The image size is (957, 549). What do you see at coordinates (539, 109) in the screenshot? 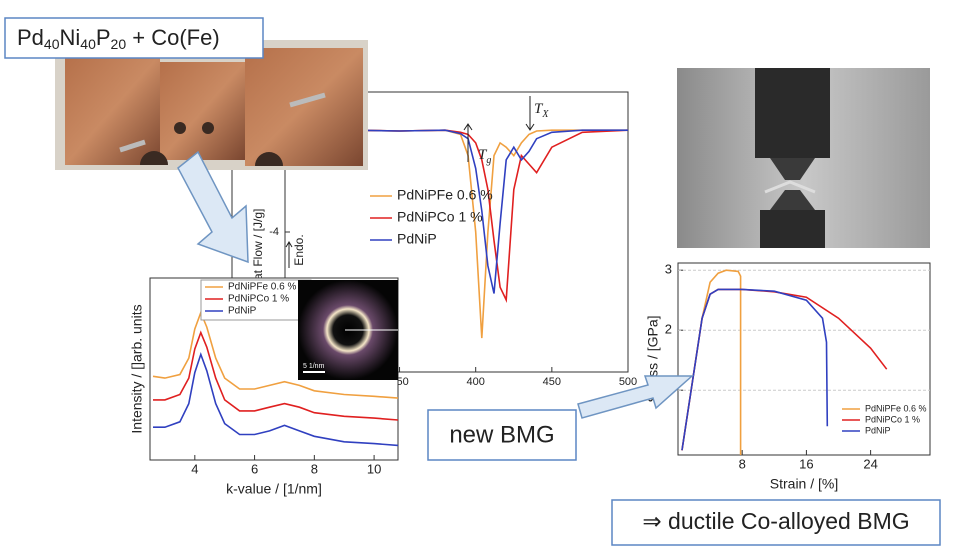
I see `tx-main: T` at bounding box center [539, 109].